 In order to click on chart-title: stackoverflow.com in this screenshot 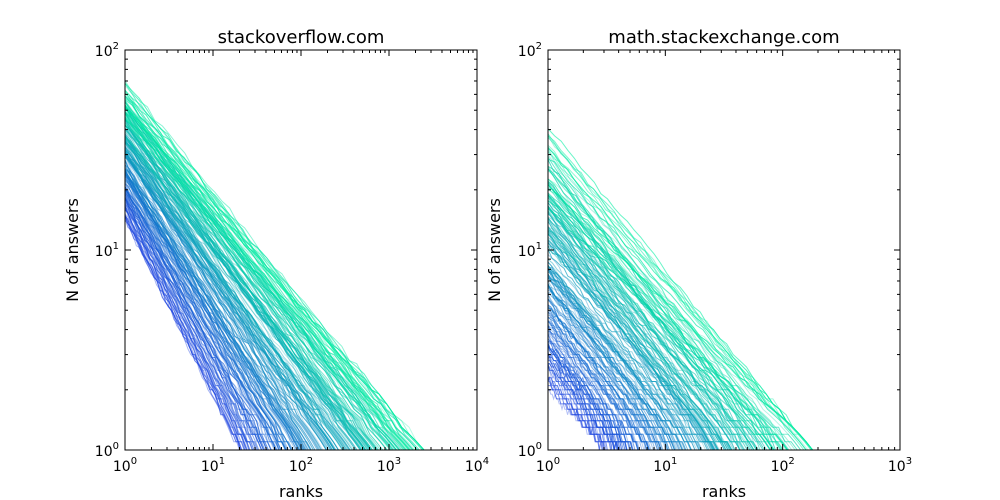, I will do `click(301, 37)`.